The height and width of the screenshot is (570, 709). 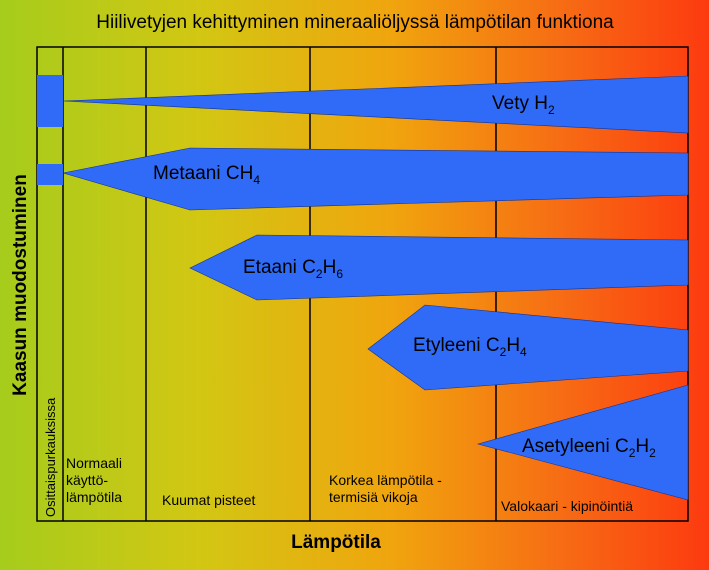 I want to click on x-axis-label: Lämpötila, so click(x=336, y=542).